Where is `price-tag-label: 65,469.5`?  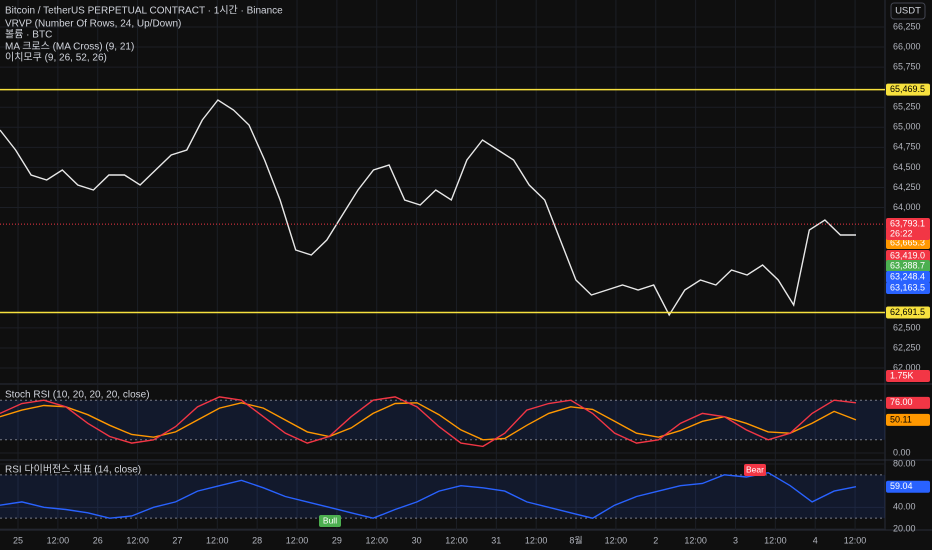
price-tag-label: 65,469.5 is located at coordinates (907, 89).